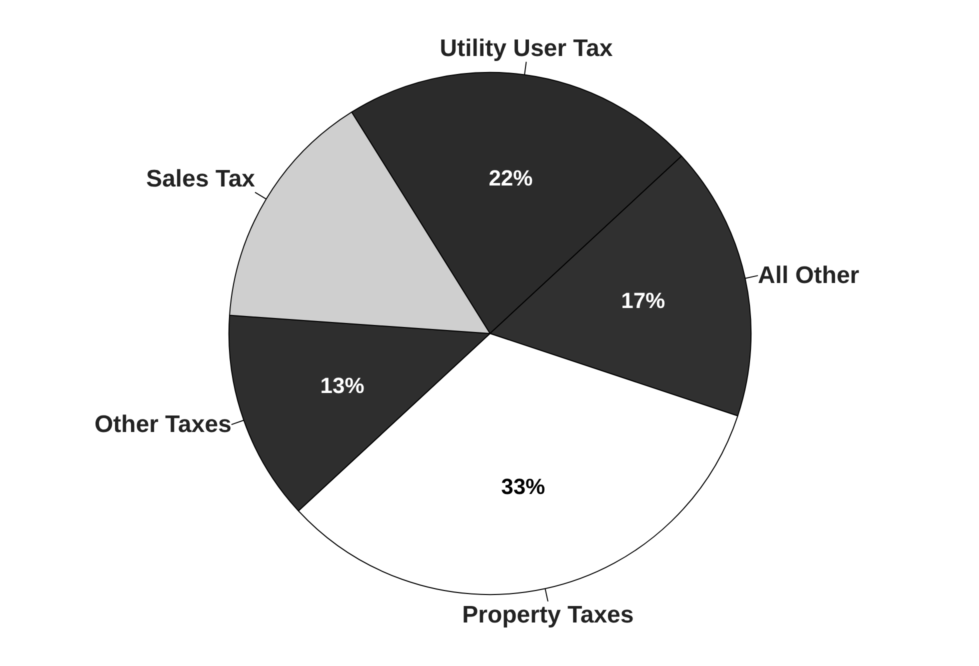  I want to click on slice-label: Utility User Tax, so click(527, 48).